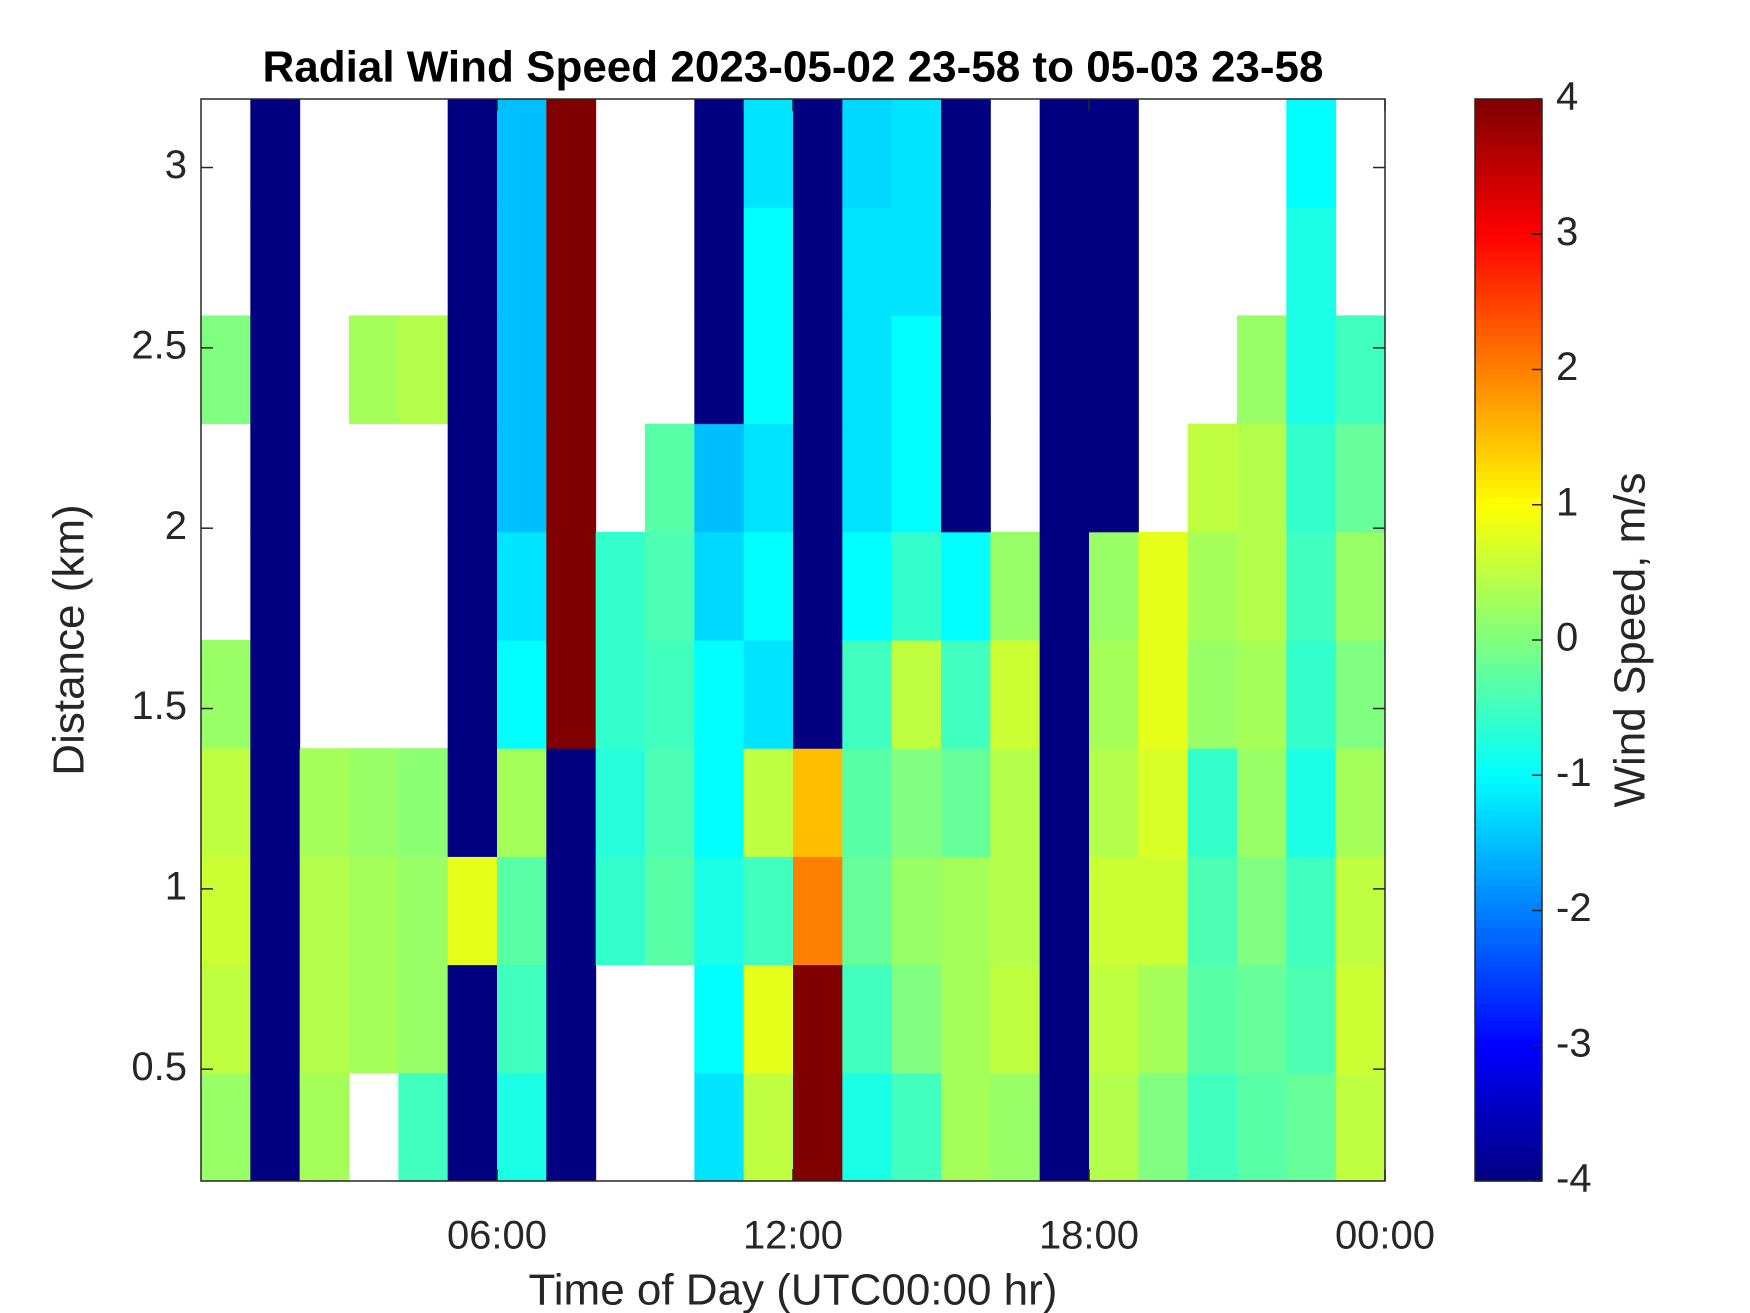  I want to click on y-tick-label: 1.5, so click(159, 706).